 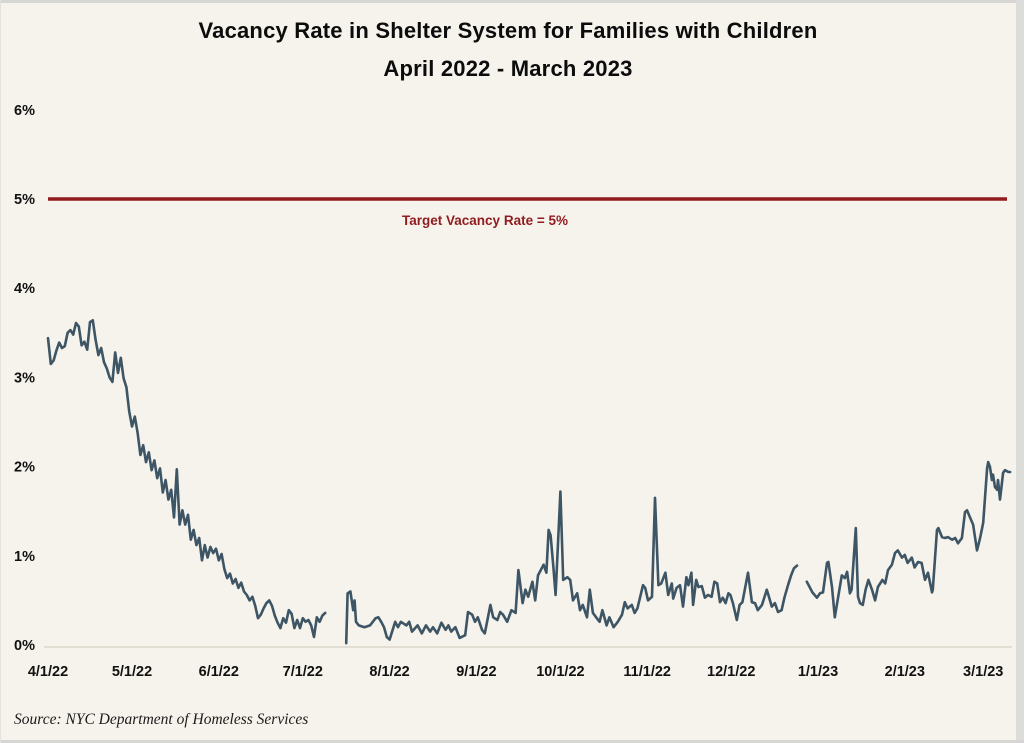 What do you see at coordinates (24, 646) in the screenshot?
I see `y-tick-label: 0%` at bounding box center [24, 646].